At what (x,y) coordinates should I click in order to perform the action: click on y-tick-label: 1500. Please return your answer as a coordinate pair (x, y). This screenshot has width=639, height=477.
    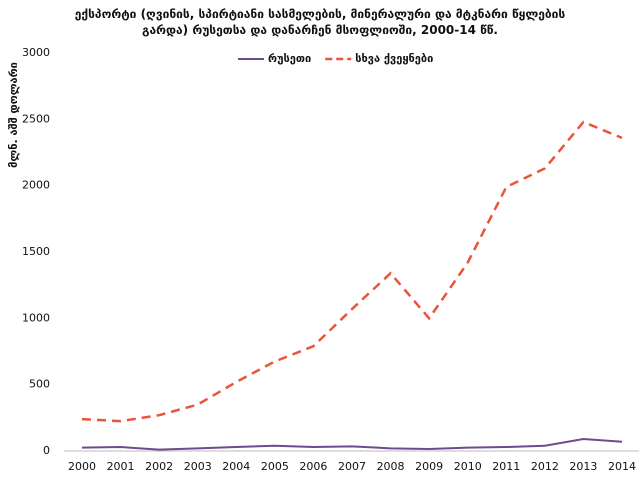
    Looking at the image, I should click on (36, 251).